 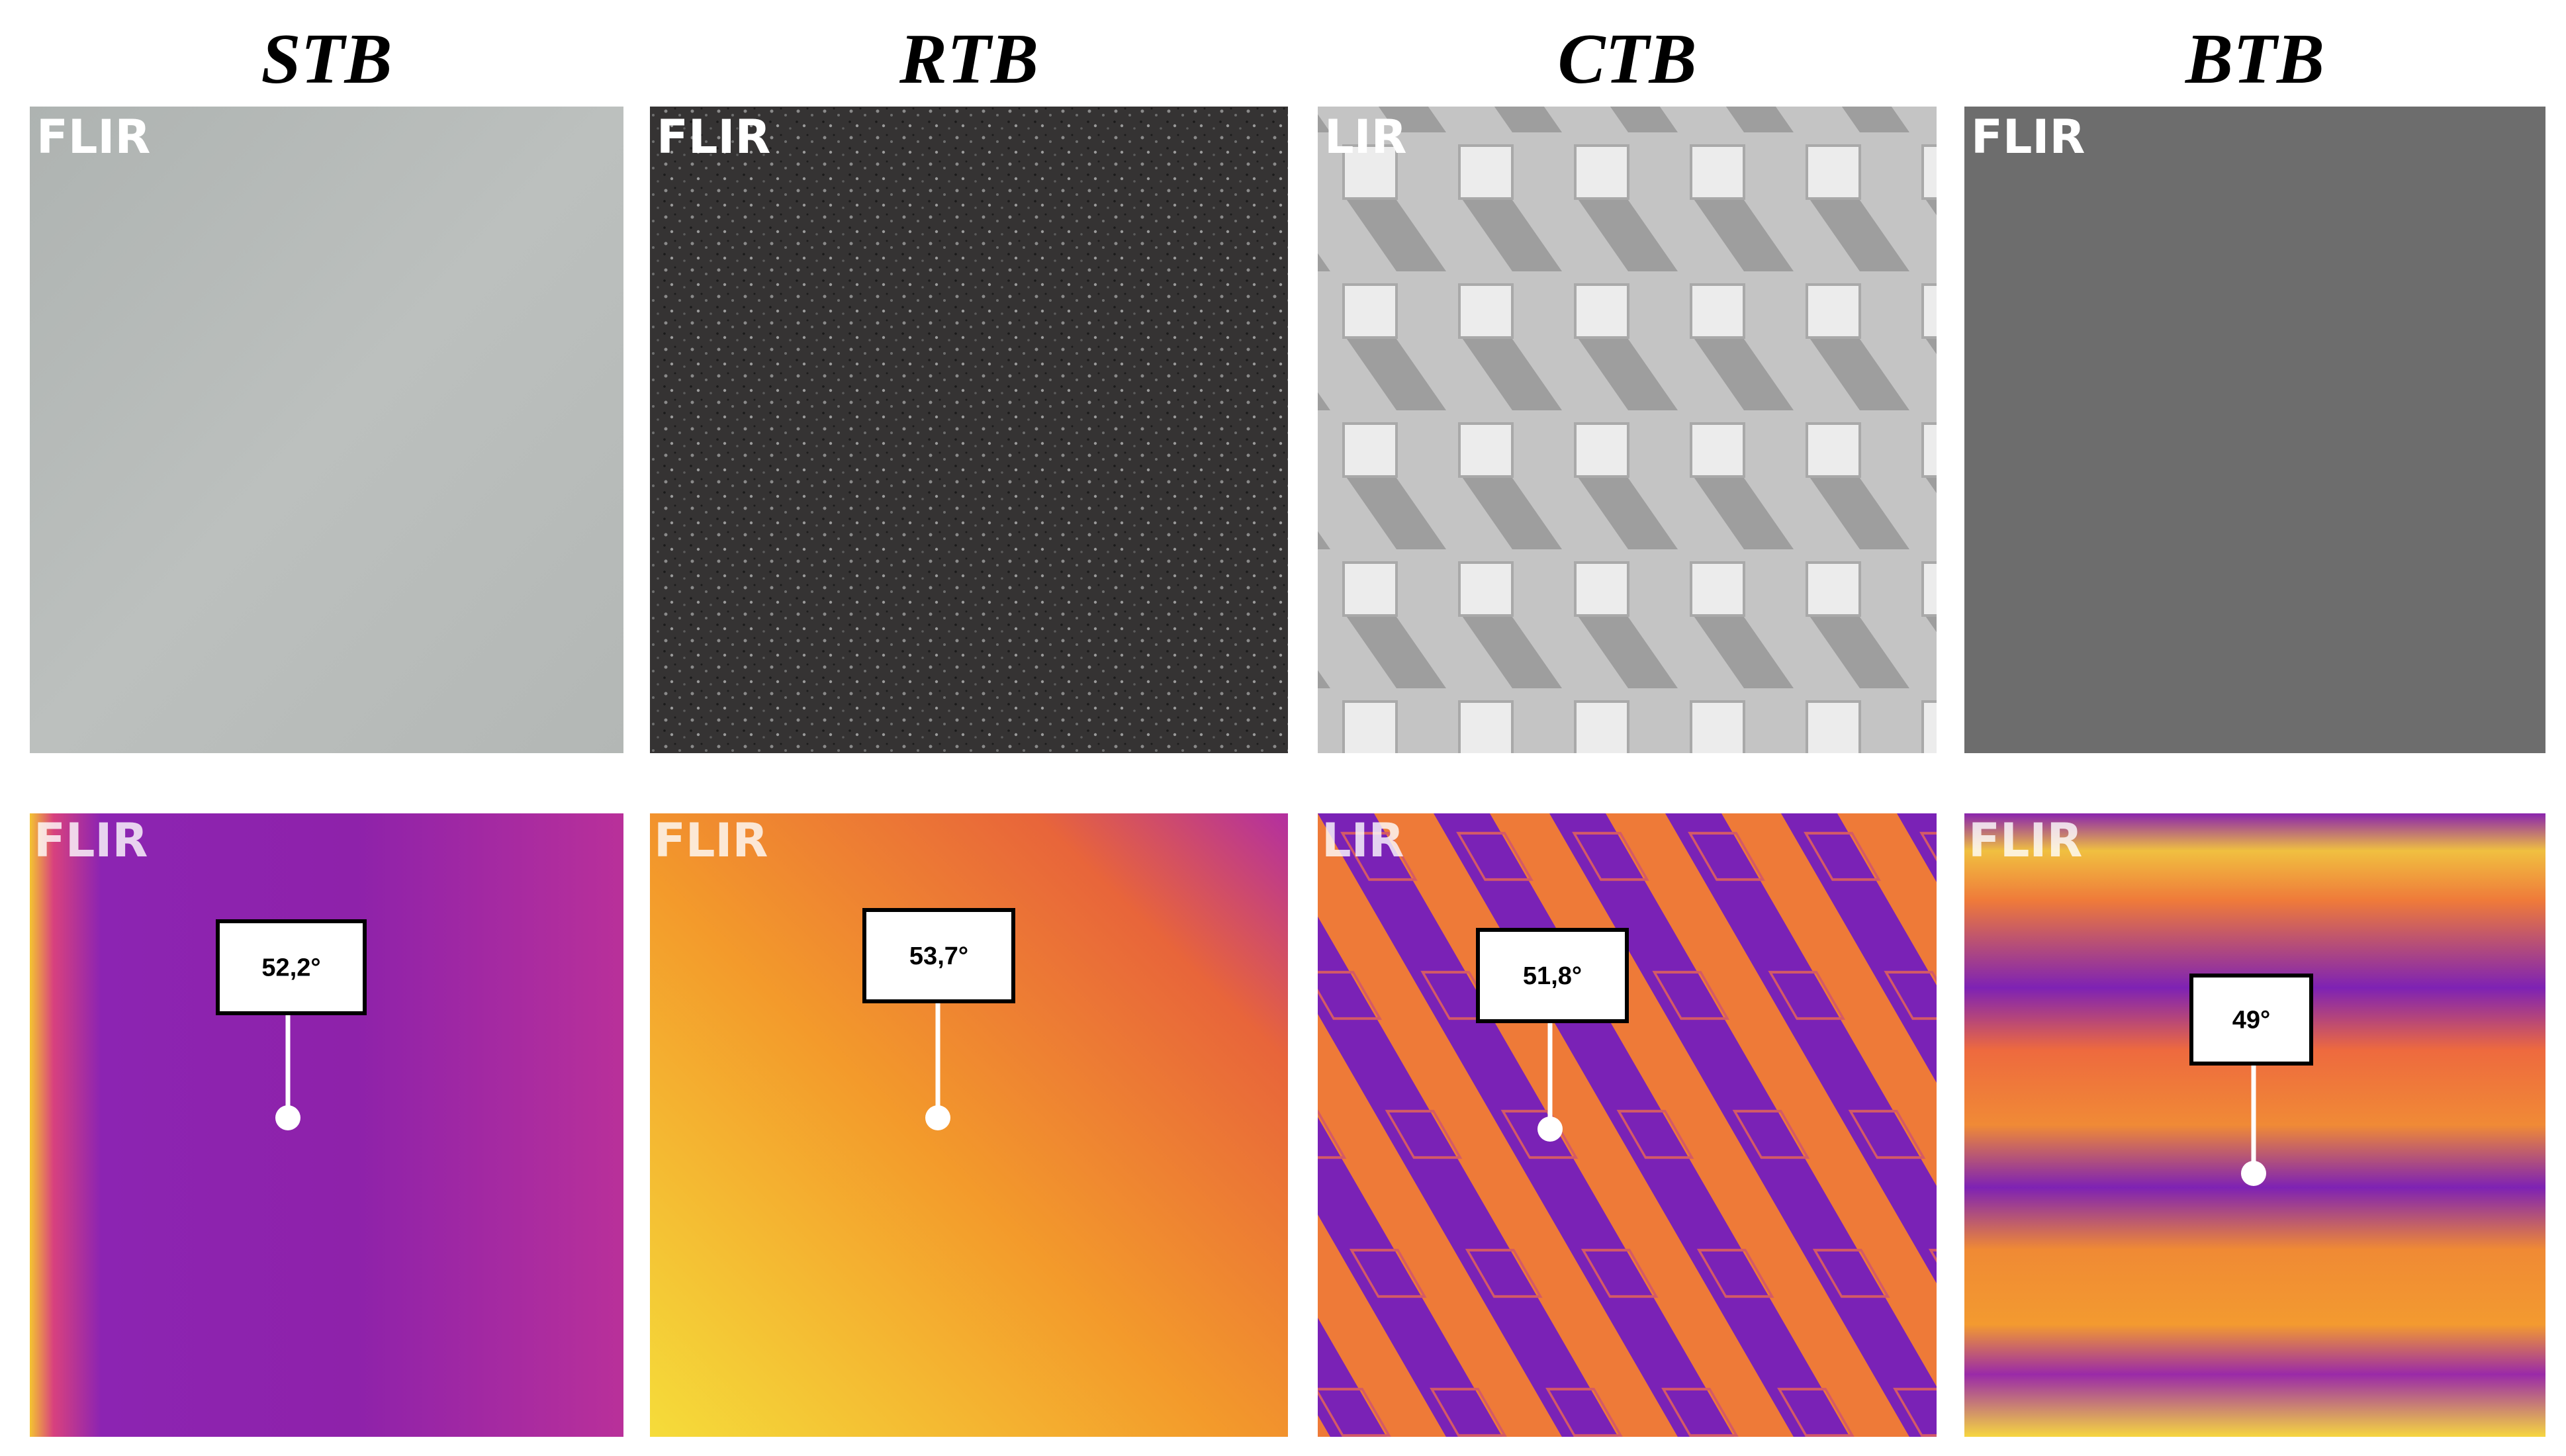 What do you see at coordinates (2254, 59) in the screenshot?
I see `column-title: BTB` at bounding box center [2254, 59].